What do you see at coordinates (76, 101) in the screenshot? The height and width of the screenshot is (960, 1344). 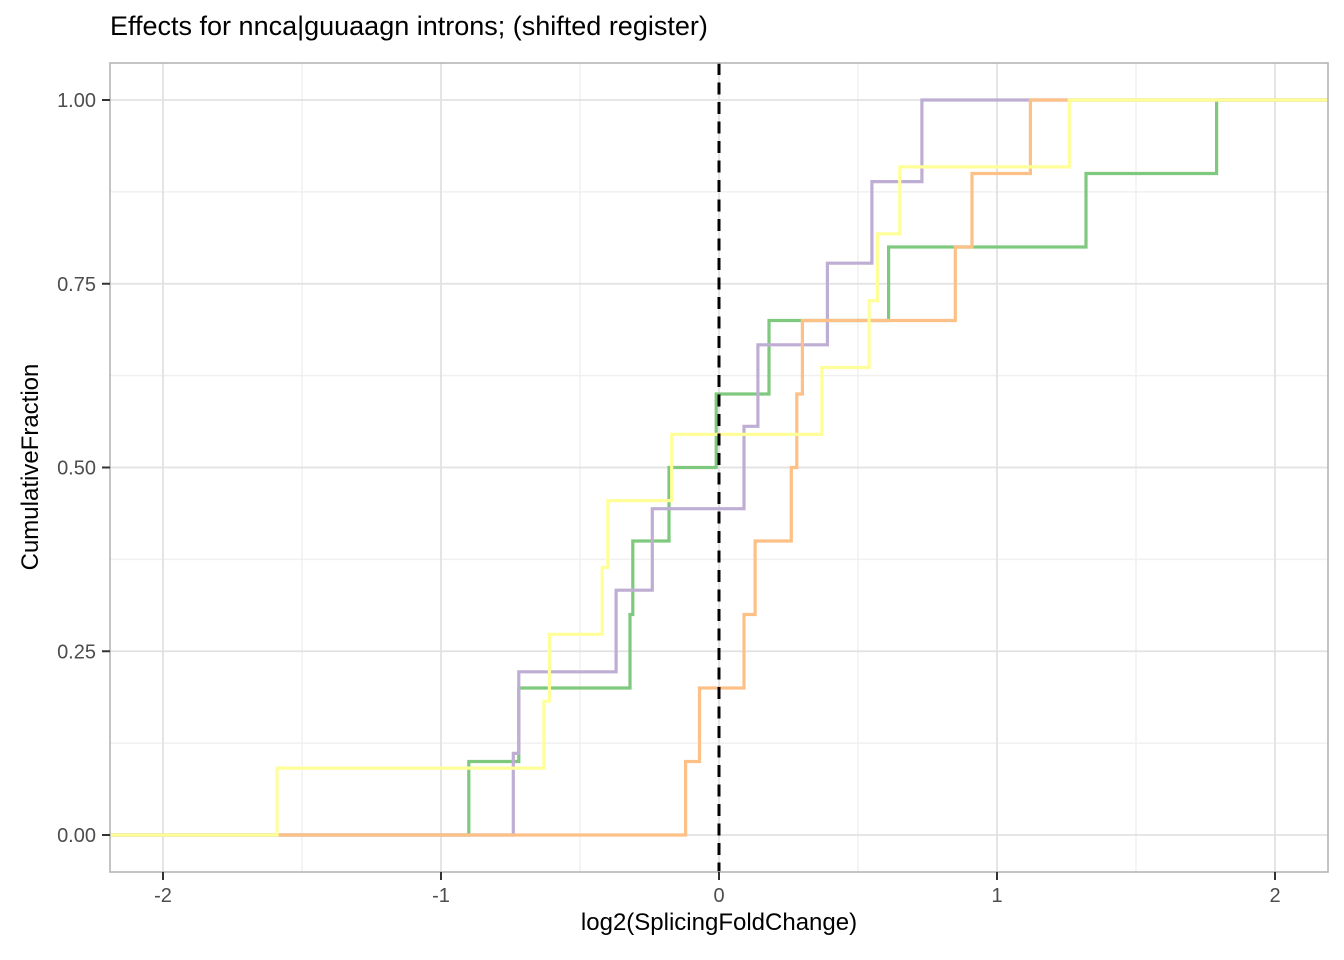 I see `y-tick-label: 1.00` at bounding box center [76, 101].